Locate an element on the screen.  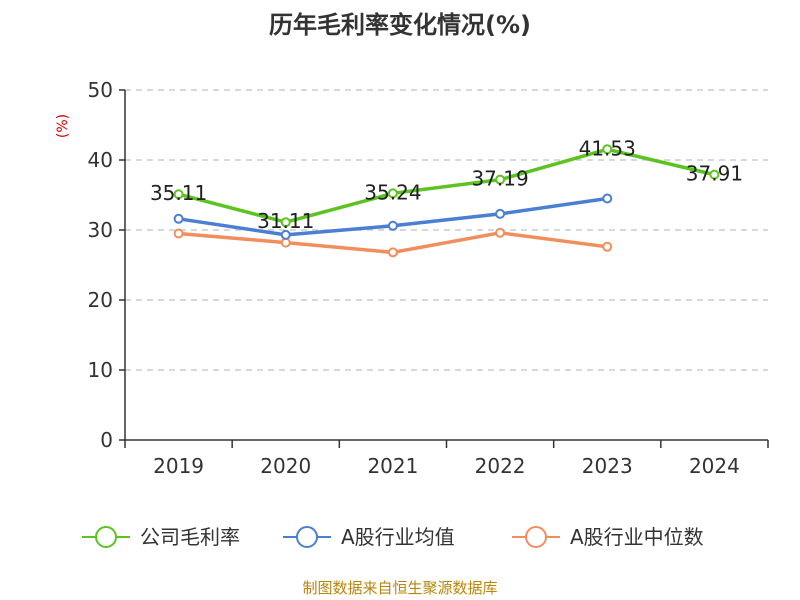
data-label: 35.11 is located at coordinates (178, 193).